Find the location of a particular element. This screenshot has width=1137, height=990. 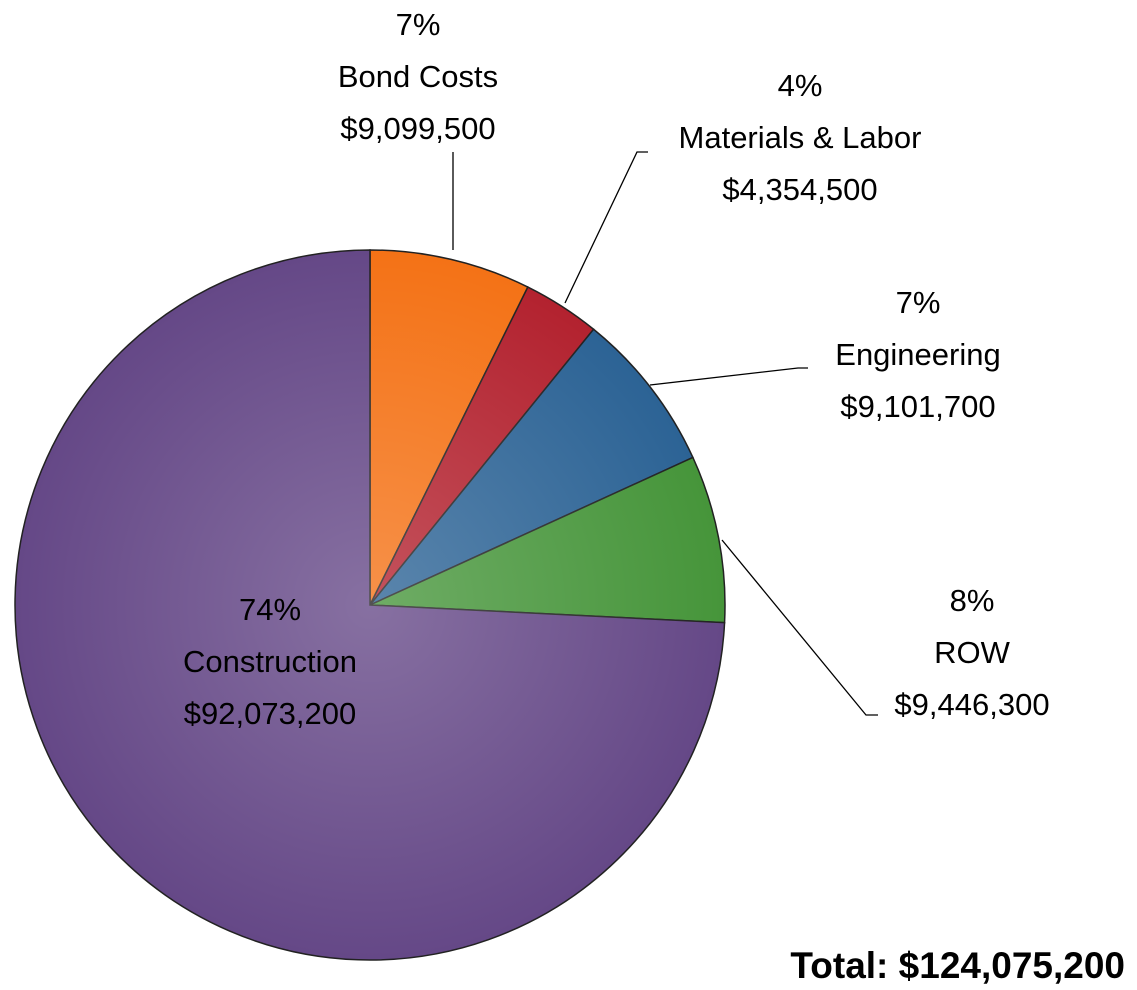

value-label: $4,354,500 is located at coordinates (799, 189).